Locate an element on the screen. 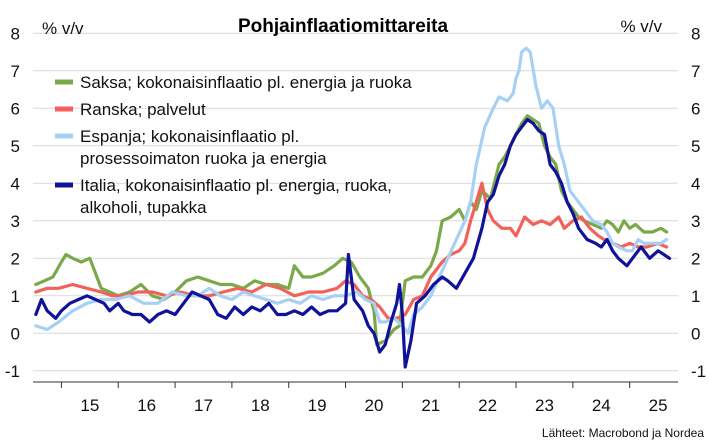  y-tick-right--1: -1 is located at coordinates (698, 371).